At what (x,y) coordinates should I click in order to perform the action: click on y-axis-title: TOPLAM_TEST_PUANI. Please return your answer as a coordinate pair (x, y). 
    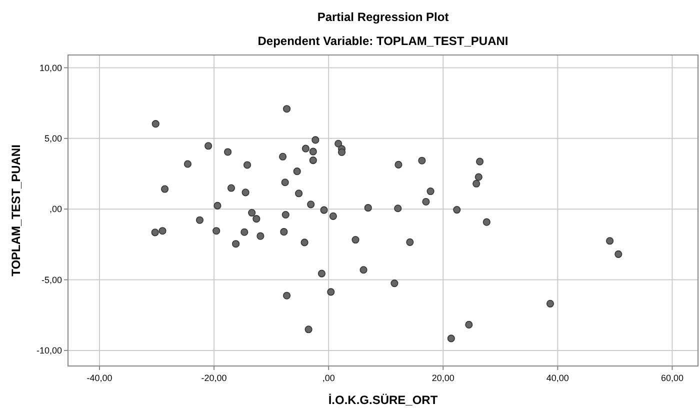
    Looking at the image, I should click on (16, 210).